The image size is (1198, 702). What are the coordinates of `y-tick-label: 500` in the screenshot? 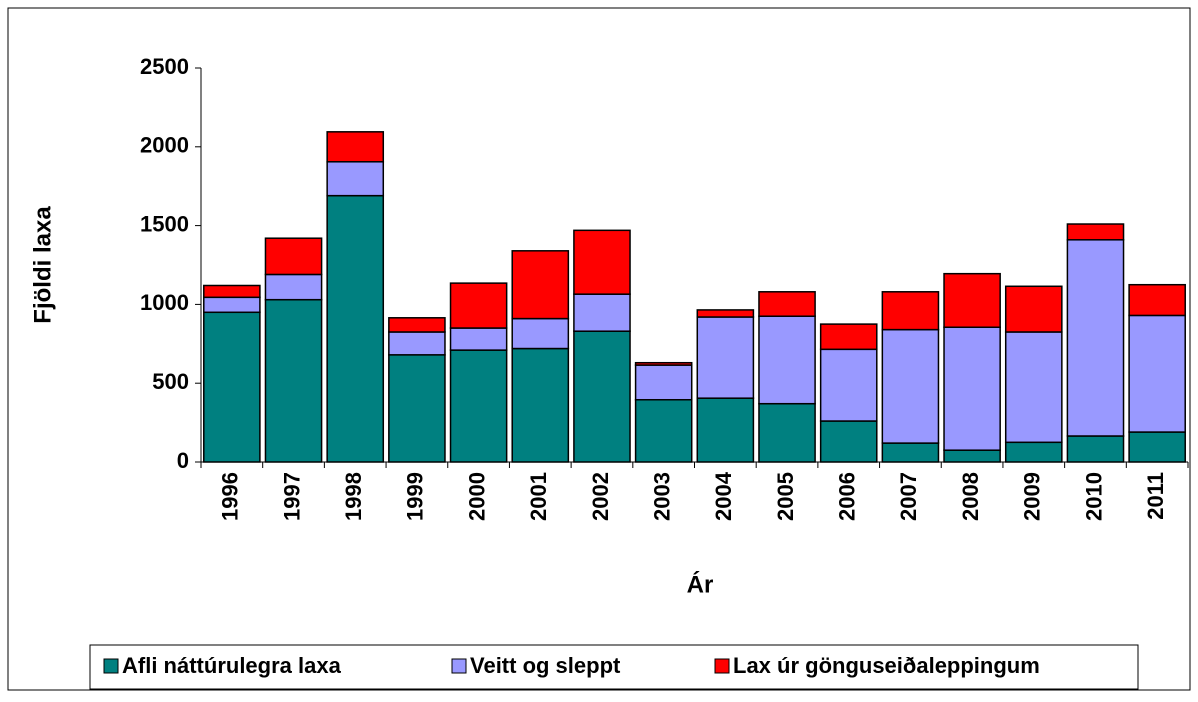 It's located at (170, 381).